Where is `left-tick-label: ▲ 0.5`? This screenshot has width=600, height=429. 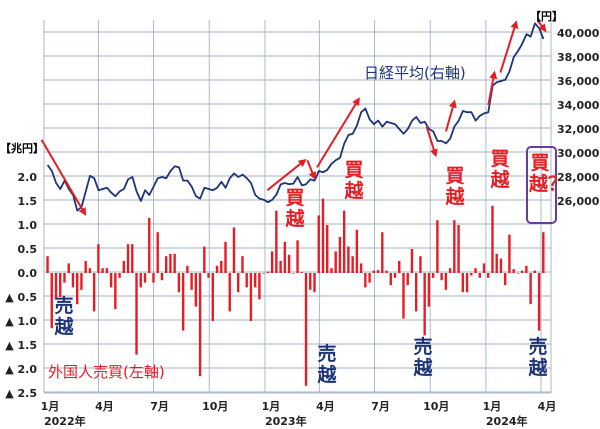 left-tick-label: ▲ 0.5 is located at coordinates (21, 297).